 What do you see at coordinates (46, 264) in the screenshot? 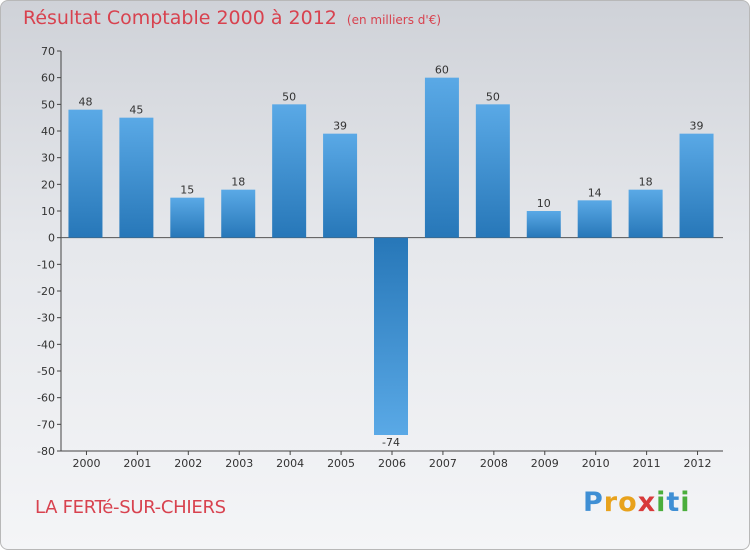
I see `y-tick-label: -10` at bounding box center [46, 264].